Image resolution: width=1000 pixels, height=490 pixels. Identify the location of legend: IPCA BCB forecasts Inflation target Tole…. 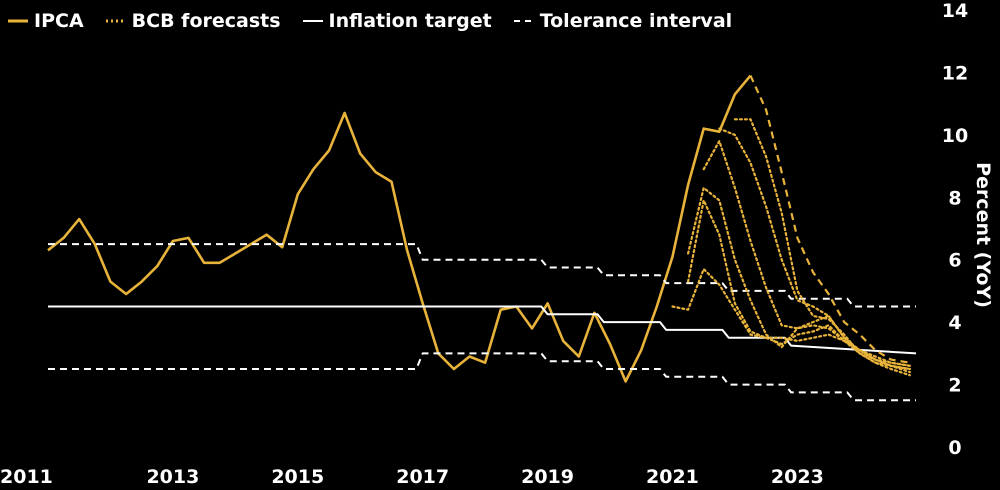
(370, 21).